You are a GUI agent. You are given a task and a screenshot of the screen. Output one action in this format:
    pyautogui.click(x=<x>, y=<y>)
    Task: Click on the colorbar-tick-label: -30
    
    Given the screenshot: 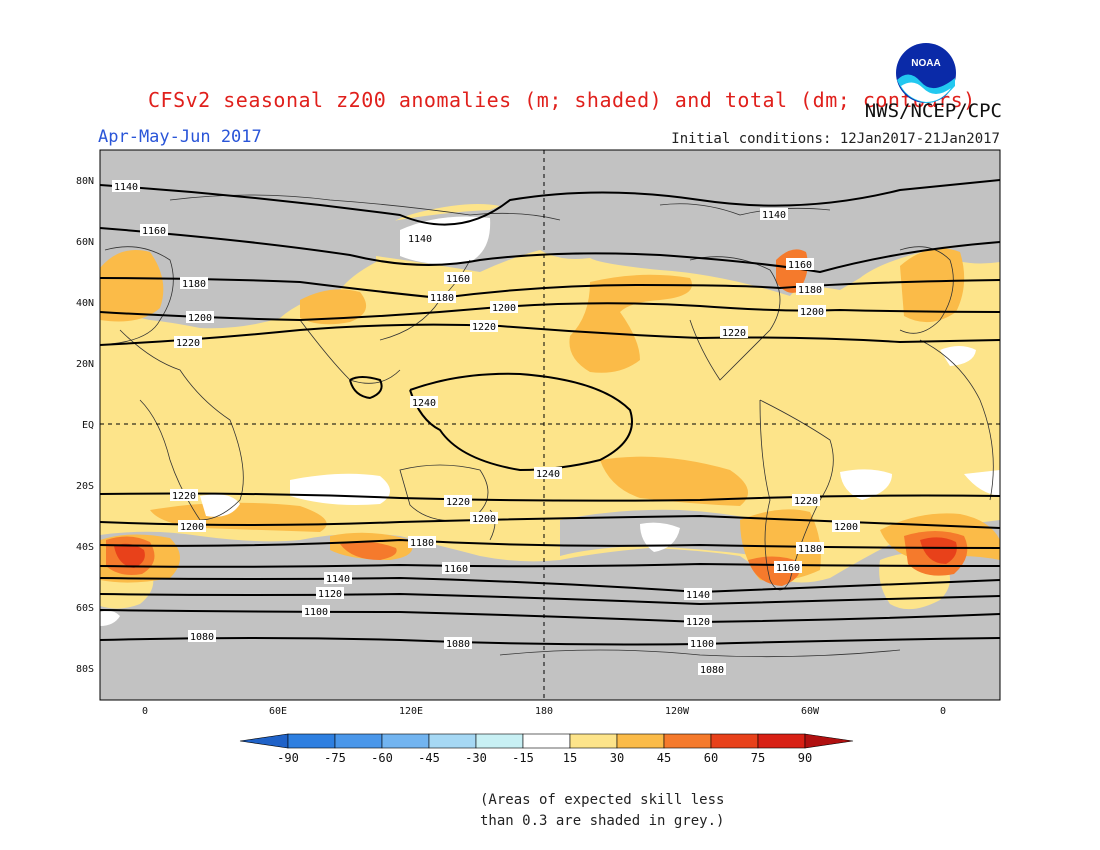 What is the action you would take?
    pyautogui.click(x=476, y=758)
    